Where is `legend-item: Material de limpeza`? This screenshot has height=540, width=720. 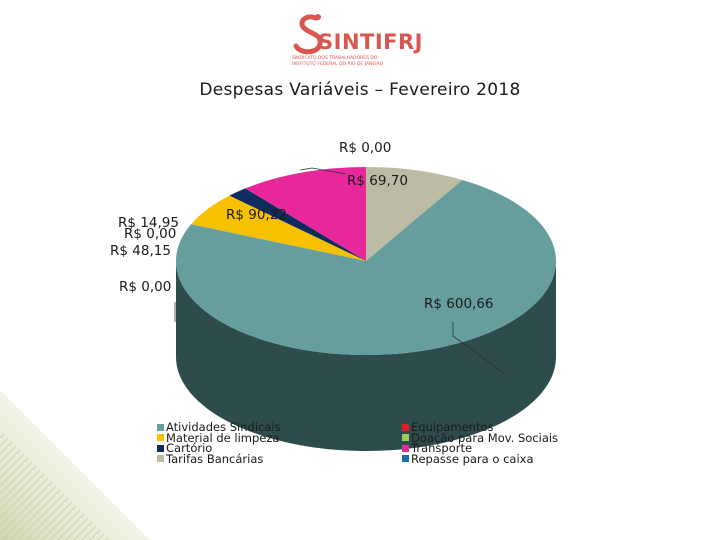 legend-item: Material de limpeza is located at coordinates (219, 437).